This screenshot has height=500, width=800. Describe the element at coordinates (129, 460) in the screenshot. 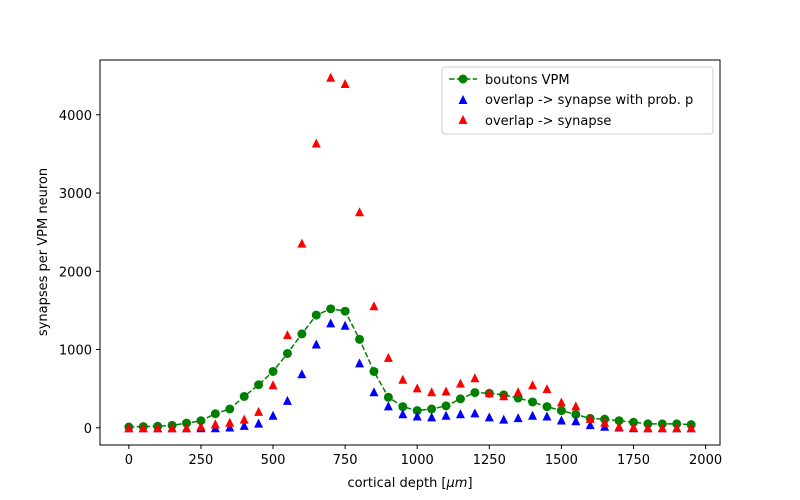

I see `x-tick-label: 0` at that location.